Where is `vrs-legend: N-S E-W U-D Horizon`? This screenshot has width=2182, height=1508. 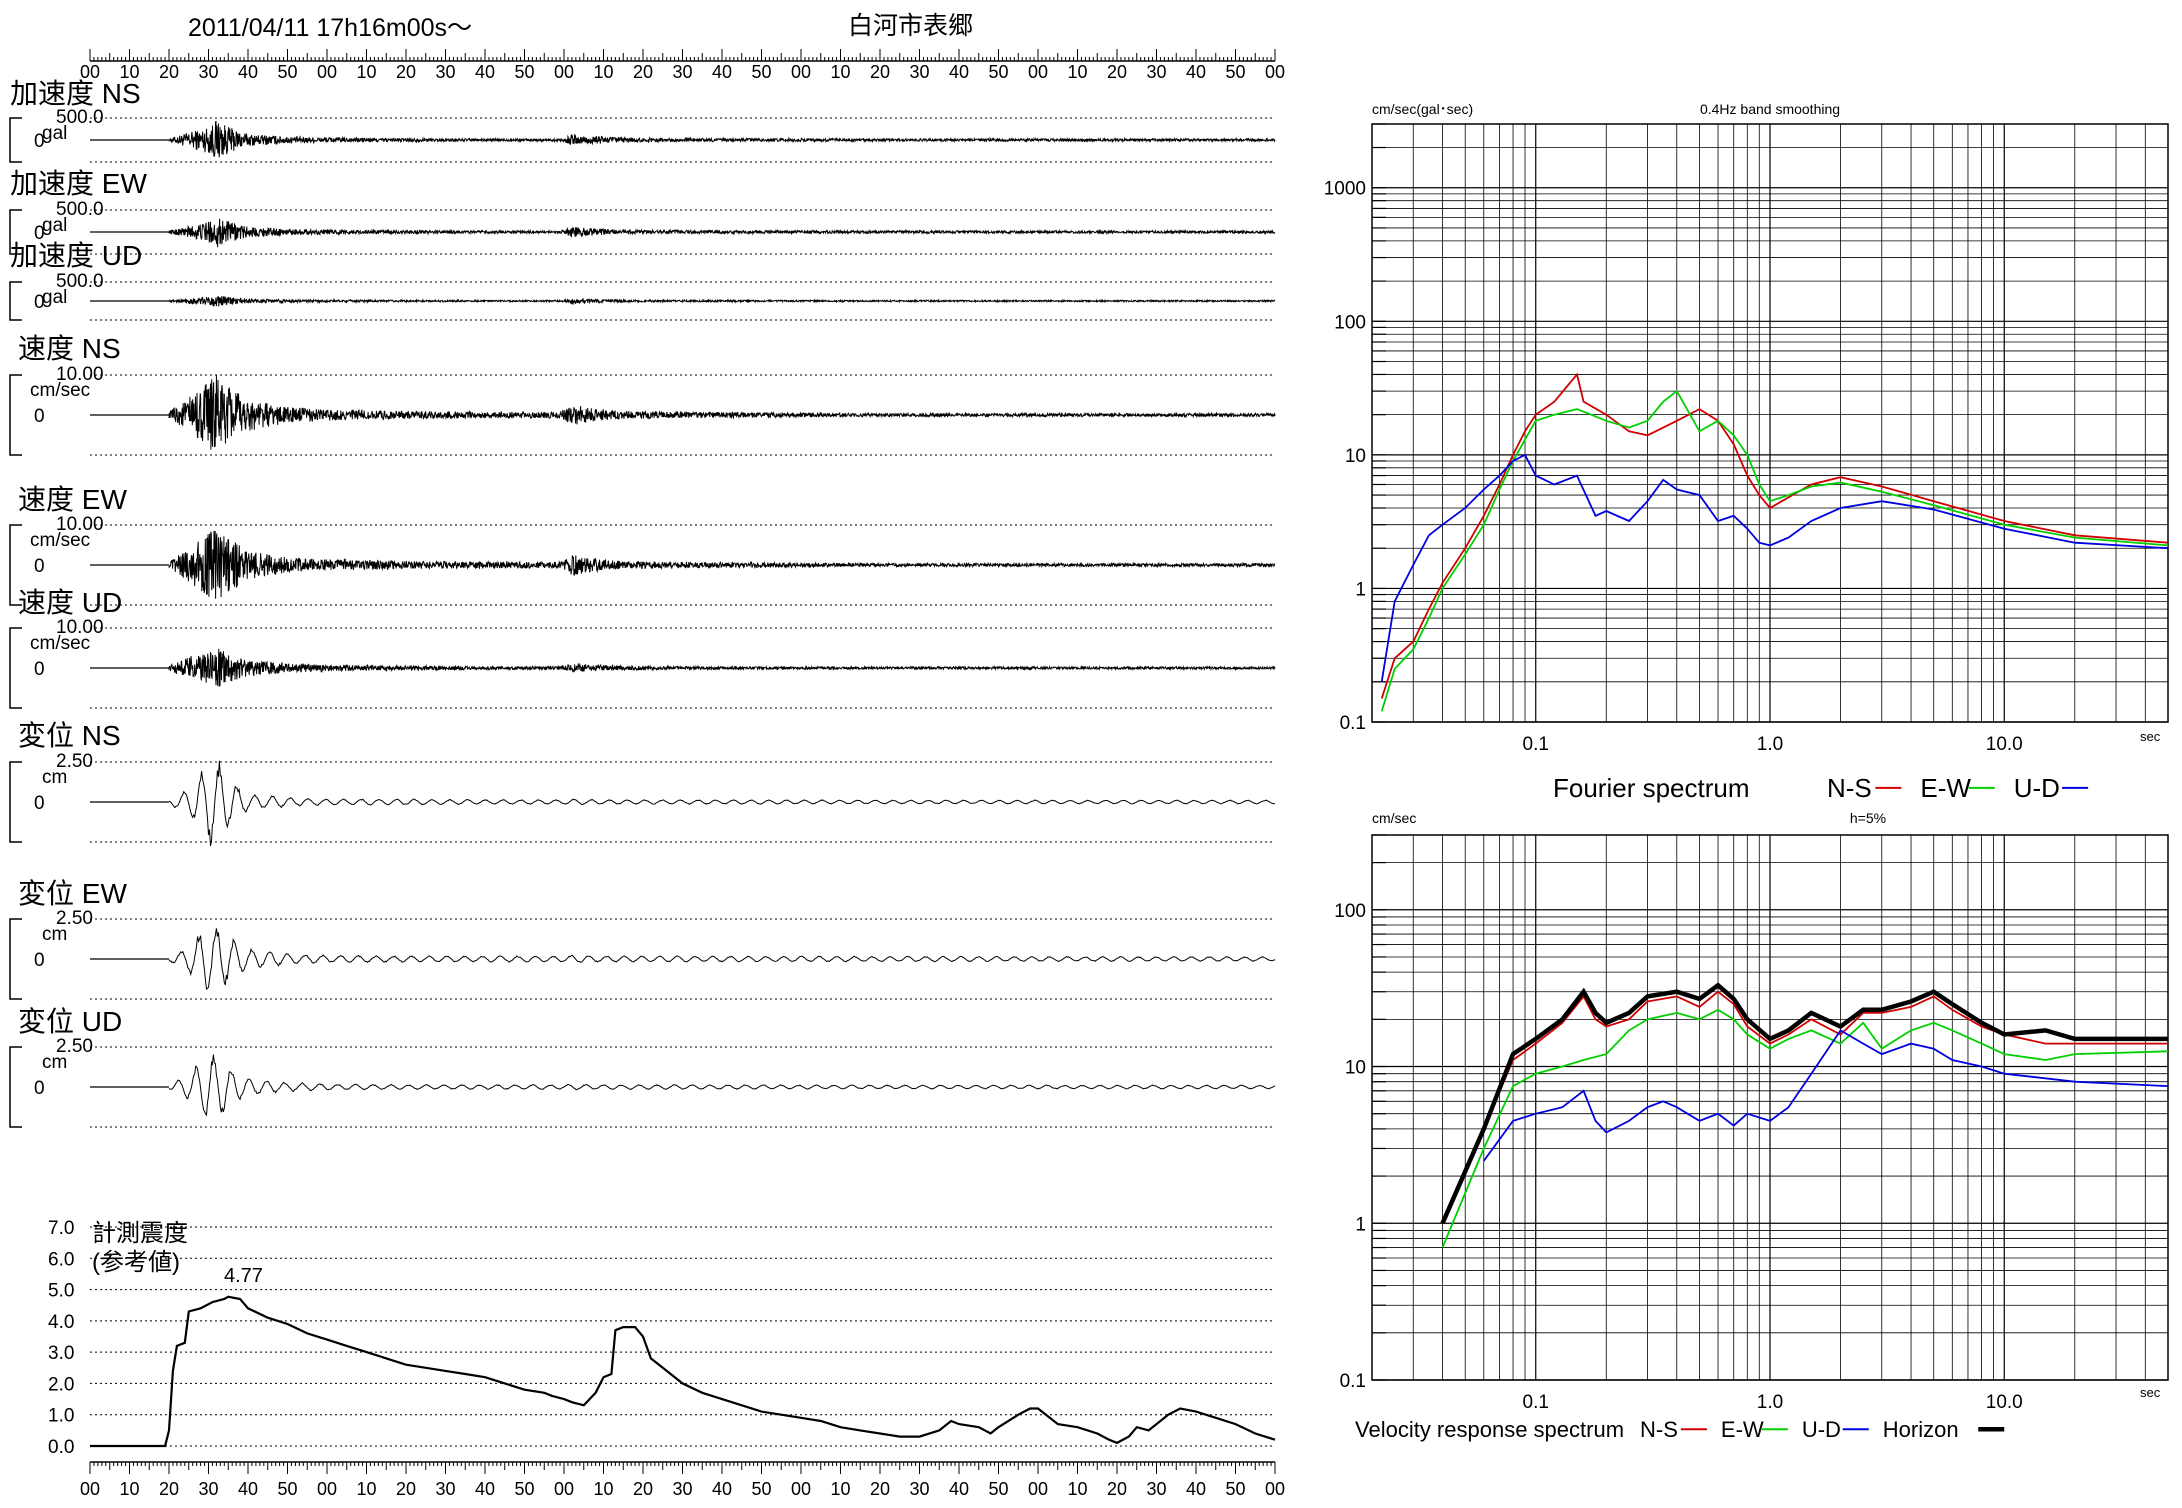 vrs-legend: N-S E-W U-D Horizon is located at coordinates (1822, 1429).